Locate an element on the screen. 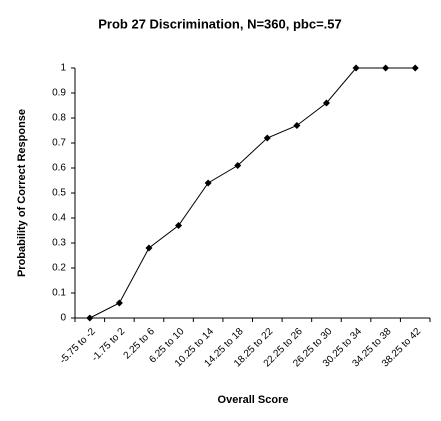  y-tick-label: 0.2 is located at coordinates (59, 268).